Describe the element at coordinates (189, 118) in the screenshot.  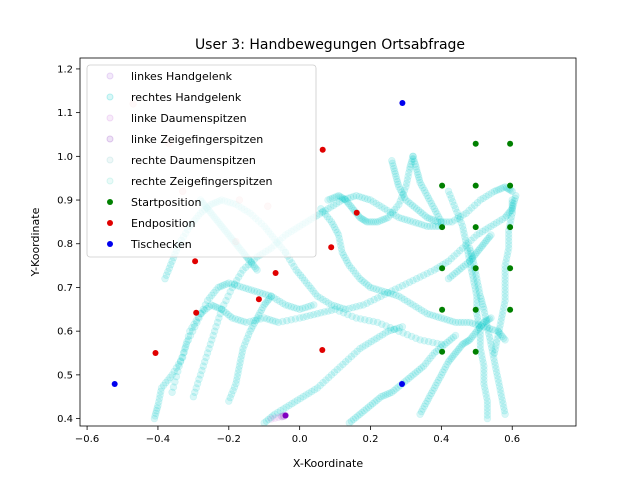
I see `legend-label: linke Daumenspitzen` at that location.